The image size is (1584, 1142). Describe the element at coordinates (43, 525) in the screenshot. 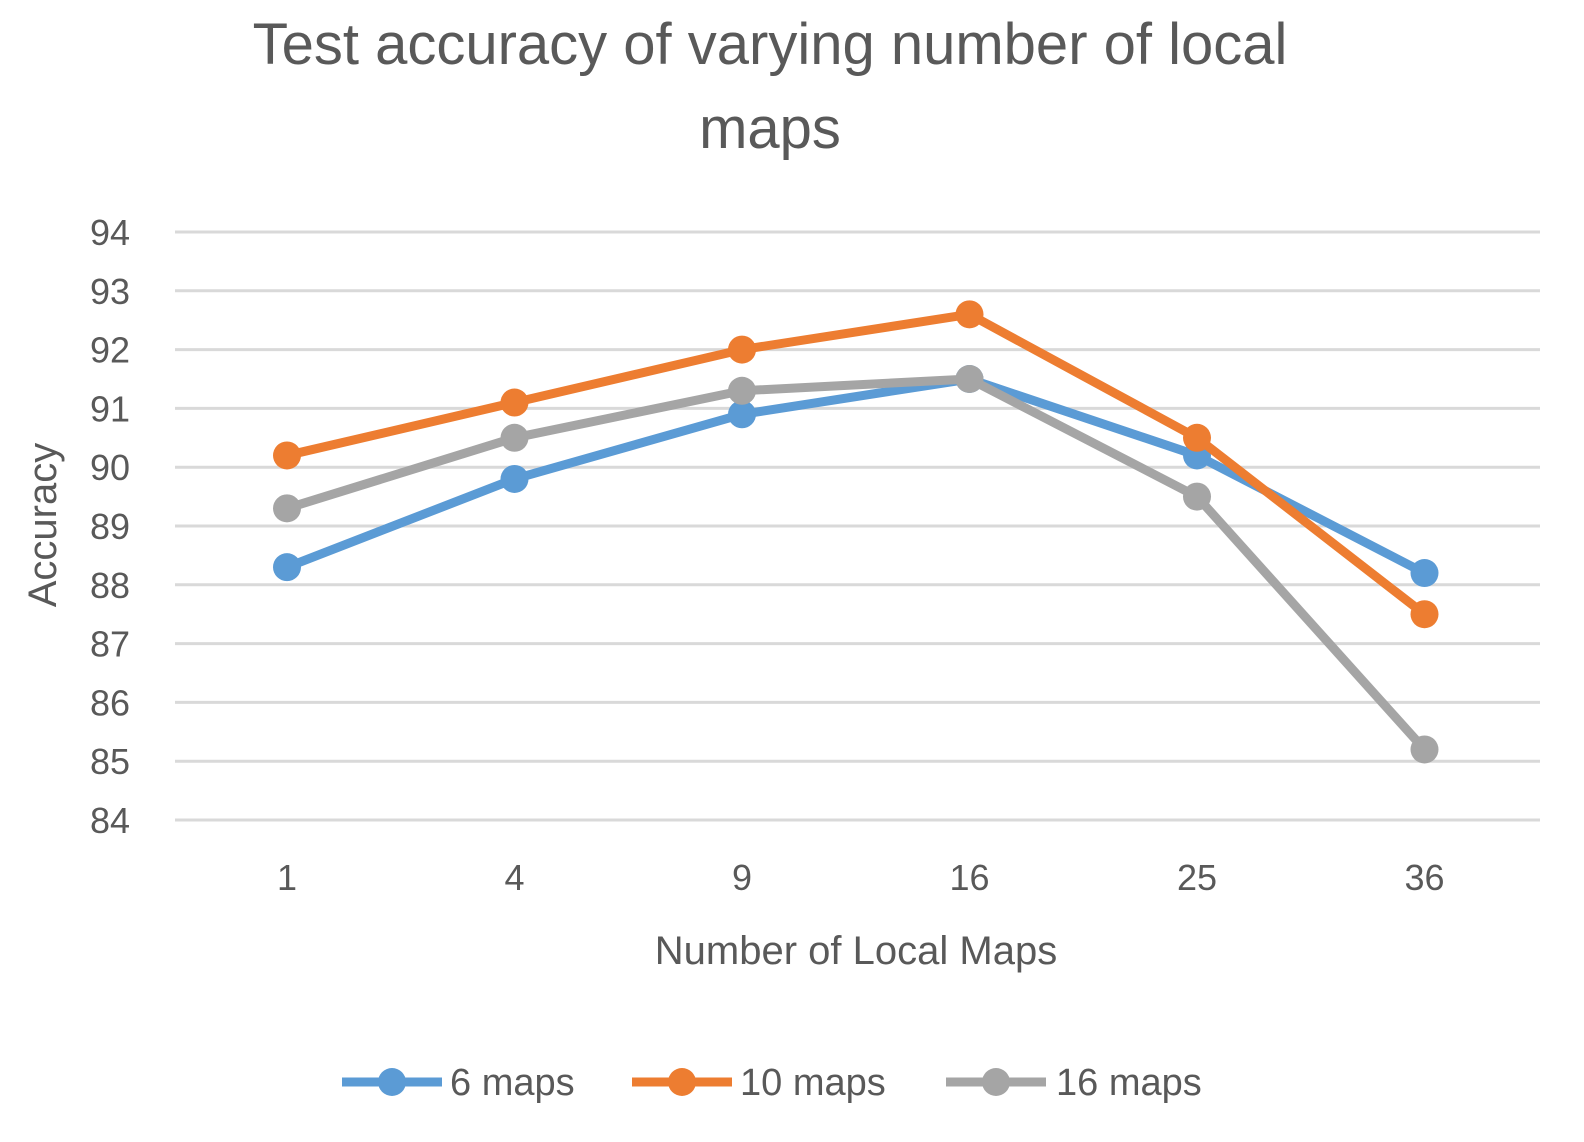

I see `y-axis-title: Accuracy` at that location.